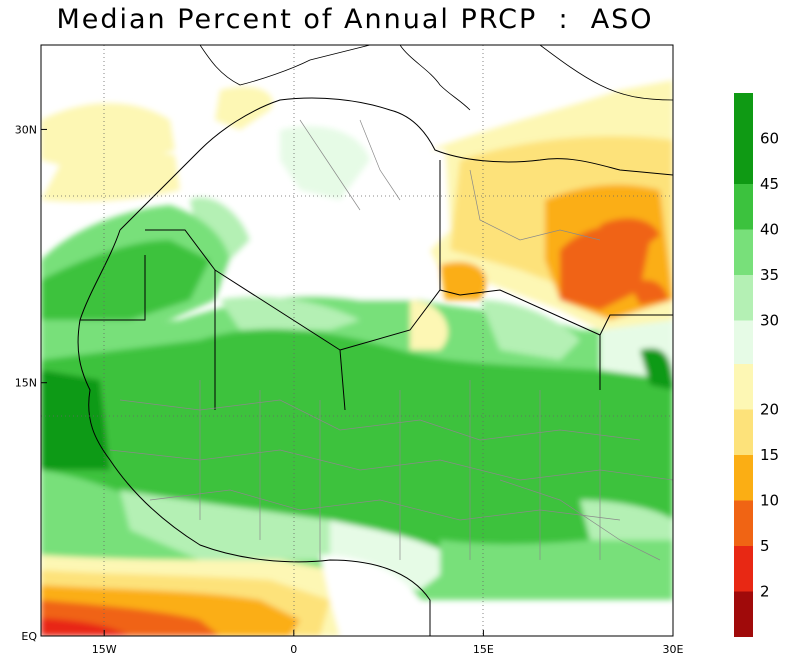 The height and width of the screenshot is (664, 789). Describe the element at coordinates (388, 643) in the screenshot. I see `x-axis-ticks: 15W 0 15E 30E` at that location.